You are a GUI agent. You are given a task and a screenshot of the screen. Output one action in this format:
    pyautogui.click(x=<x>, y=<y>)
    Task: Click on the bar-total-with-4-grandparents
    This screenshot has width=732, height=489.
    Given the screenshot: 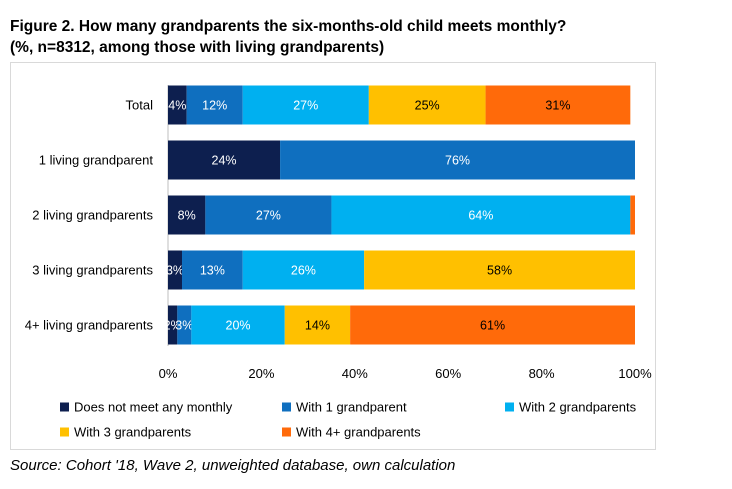 What is the action you would take?
    pyautogui.click(x=558, y=105)
    